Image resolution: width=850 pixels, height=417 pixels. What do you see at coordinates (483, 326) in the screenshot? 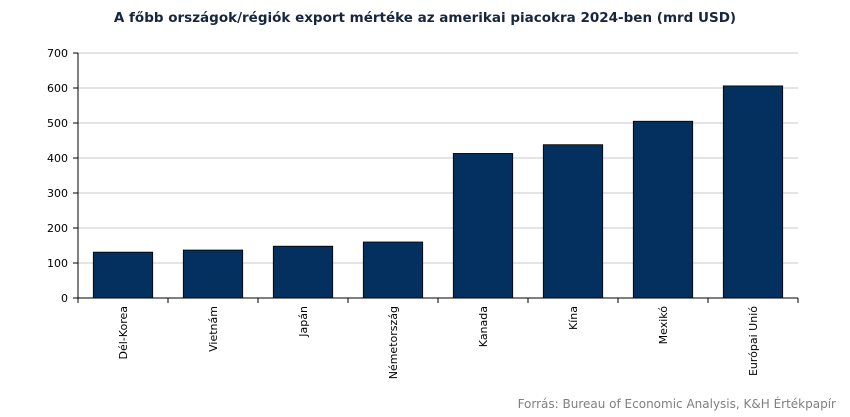
I see `x-category-label: Kanada` at bounding box center [483, 326].